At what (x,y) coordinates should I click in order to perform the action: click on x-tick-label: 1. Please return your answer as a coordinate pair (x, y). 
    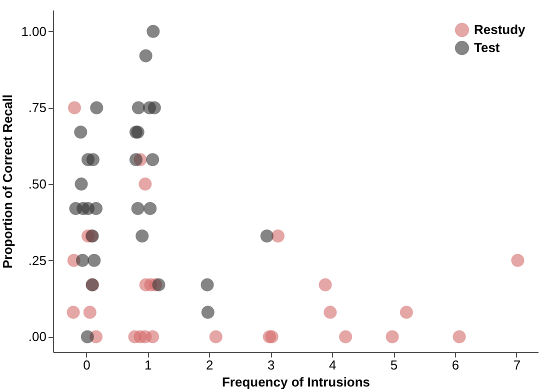
    Looking at the image, I should click on (148, 365).